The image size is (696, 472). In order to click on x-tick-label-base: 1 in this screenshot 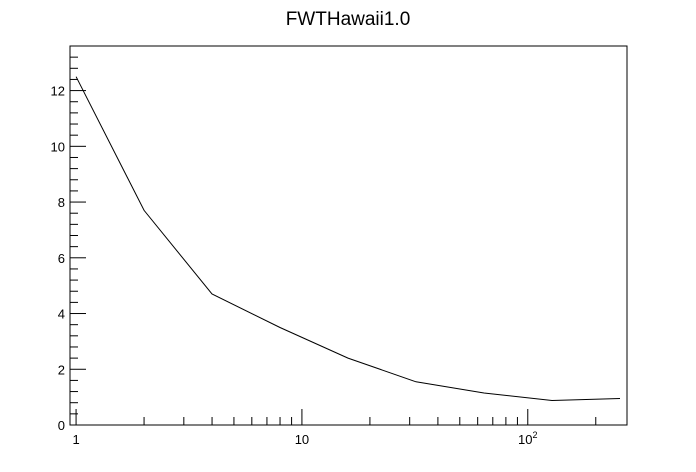, I will do `click(75, 439)`.